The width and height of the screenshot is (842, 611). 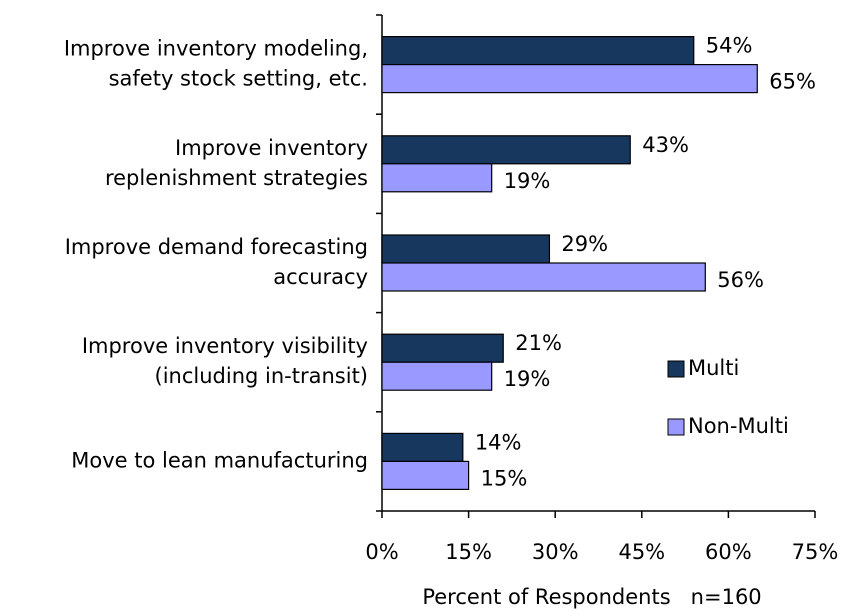 What do you see at coordinates (219, 460) in the screenshot?
I see `y-tick-label: Move to lean manufacturing` at bounding box center [219, 460].